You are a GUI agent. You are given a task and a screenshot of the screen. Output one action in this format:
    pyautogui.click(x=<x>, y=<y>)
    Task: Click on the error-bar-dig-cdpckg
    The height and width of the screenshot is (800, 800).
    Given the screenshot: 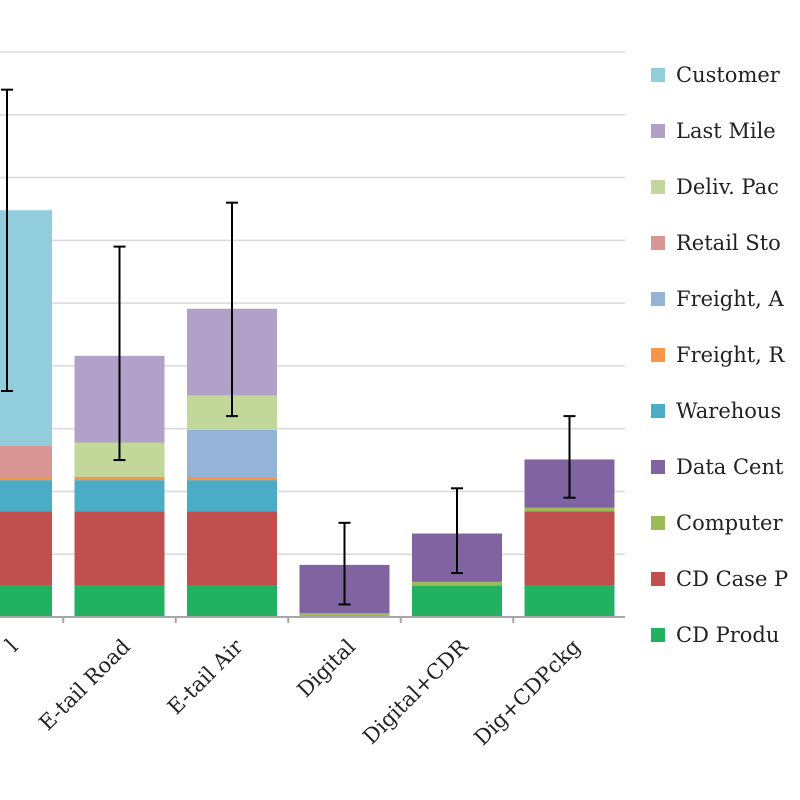 What is the action you would take?
    pyautogui.click(x=569, y=457)
    